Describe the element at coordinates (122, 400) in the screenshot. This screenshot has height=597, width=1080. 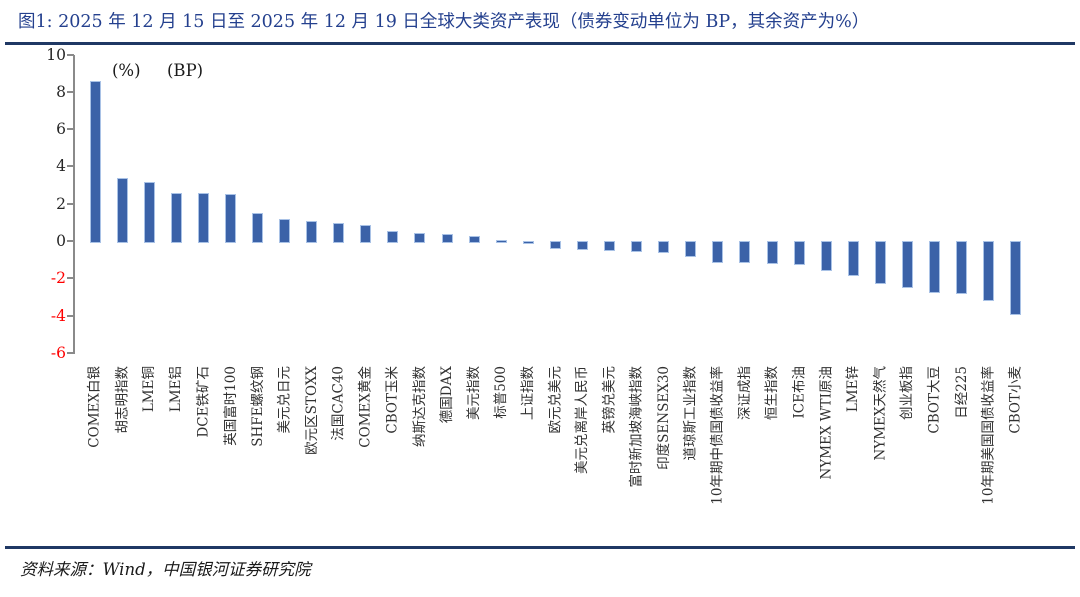
I see `x-axis-label: 胡志明指数` at that location.